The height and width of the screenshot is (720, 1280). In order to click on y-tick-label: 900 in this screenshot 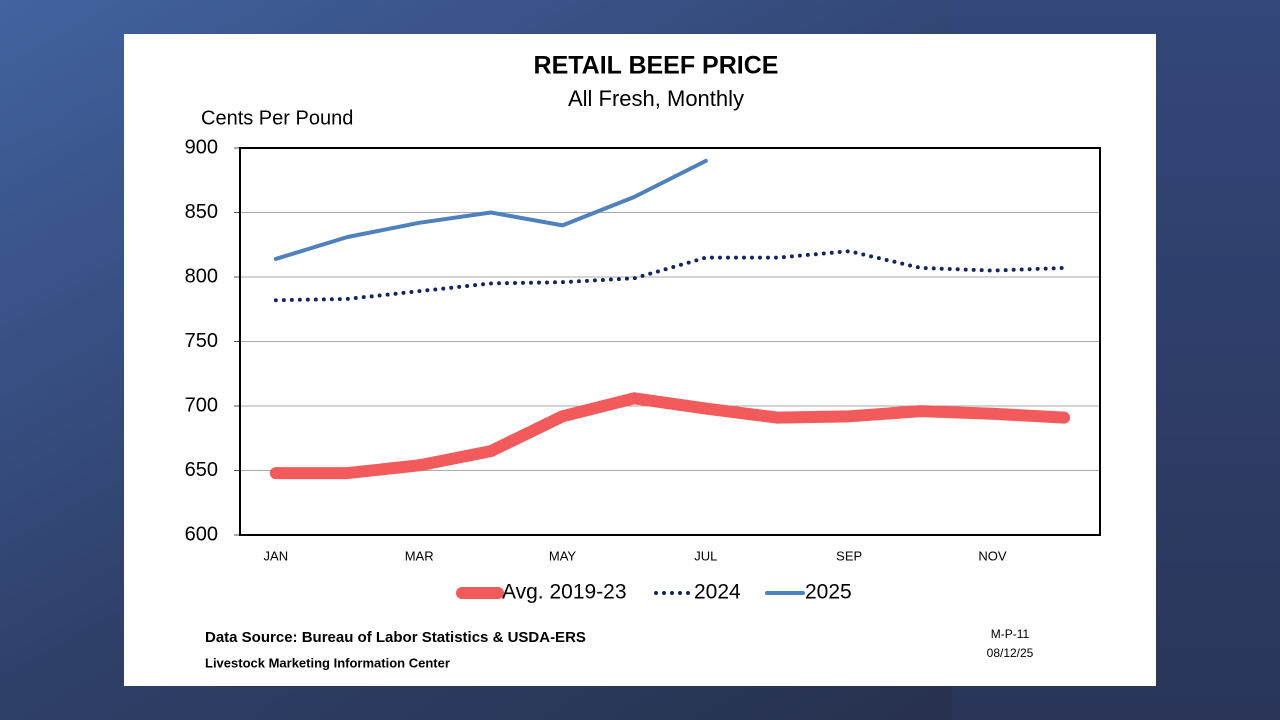, I will do `click(201, 147)`.